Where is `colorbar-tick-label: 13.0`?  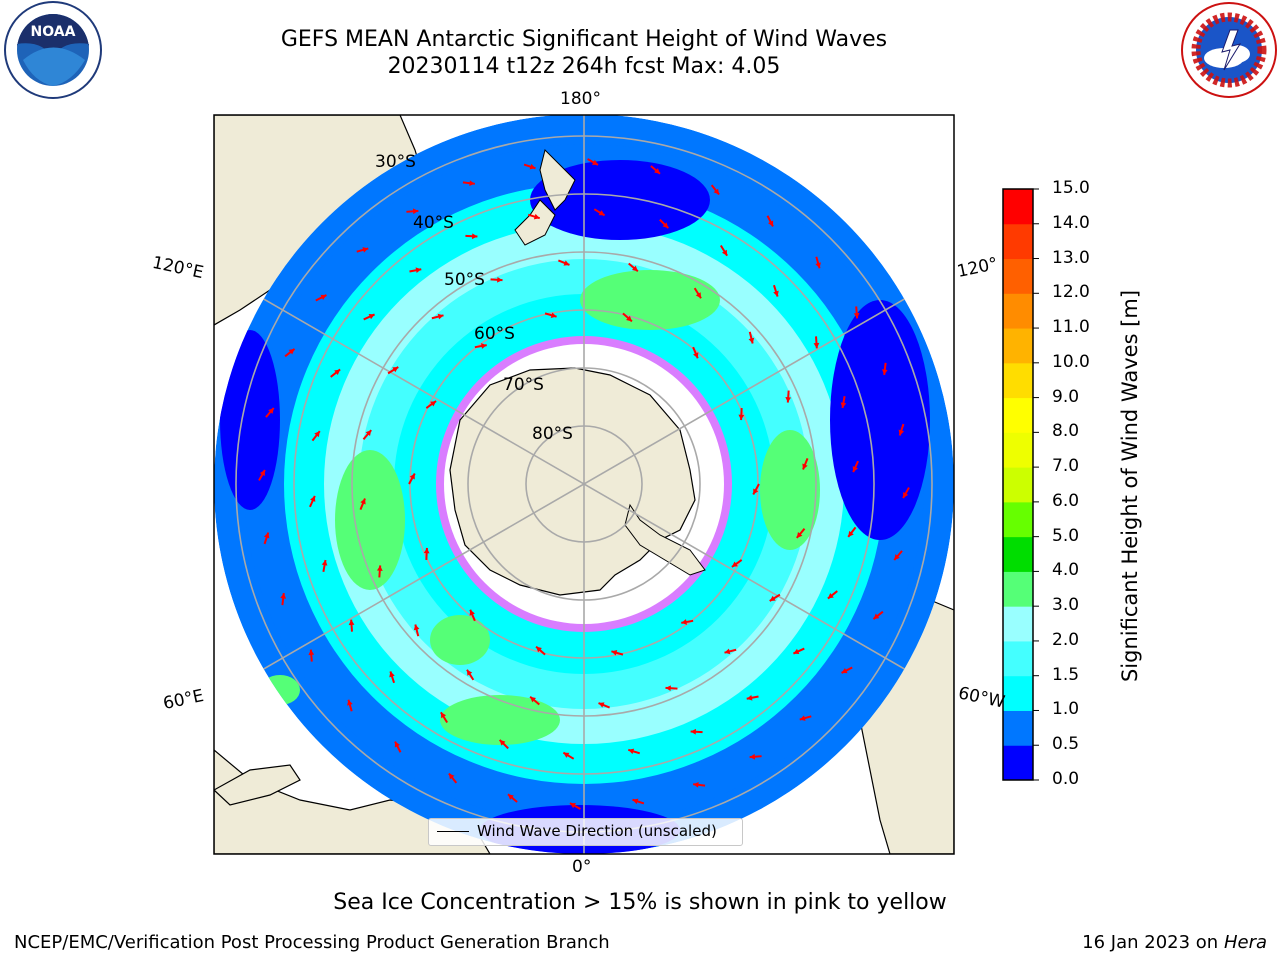
colorbar-tick-label: 13.0 is located at coordinates (1071, 257).